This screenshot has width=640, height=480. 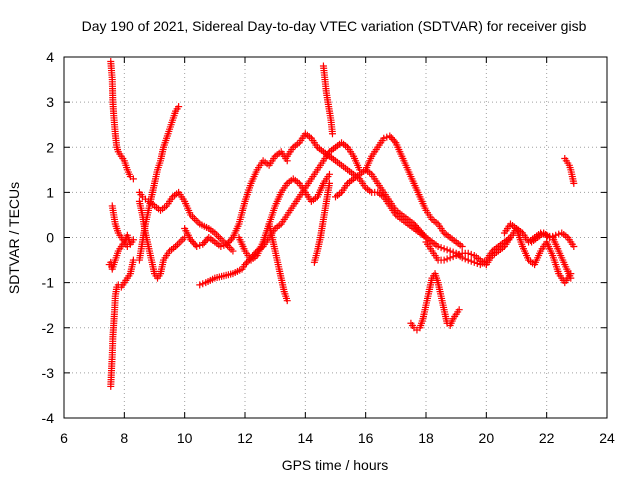 I want to click on y-tick-label: 1, so click(x=50, y=192).